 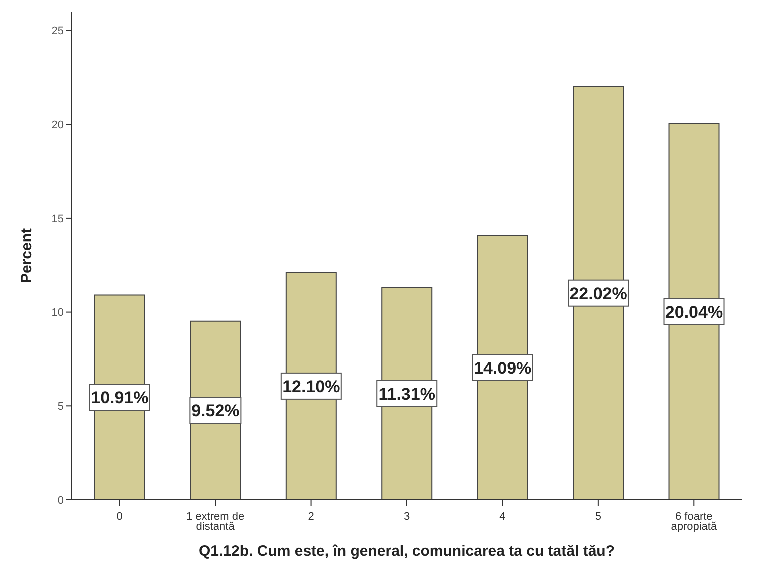 I want to click on y-tick-label: 20, so click(x=58, y=126).